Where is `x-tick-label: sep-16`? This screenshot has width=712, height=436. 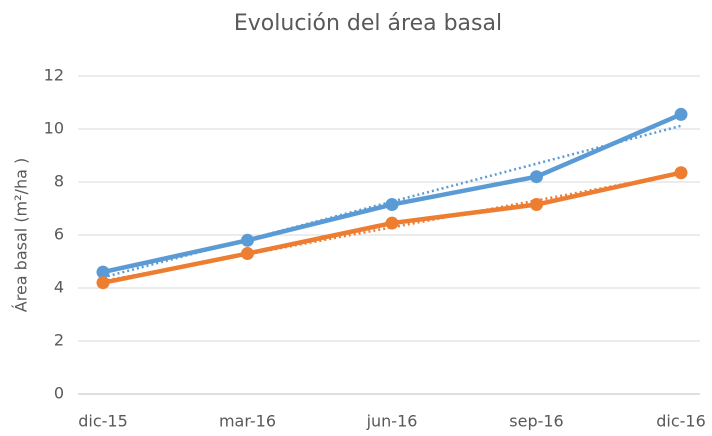 x-tick-label: sep-16 is located at coordinates (536, 421).